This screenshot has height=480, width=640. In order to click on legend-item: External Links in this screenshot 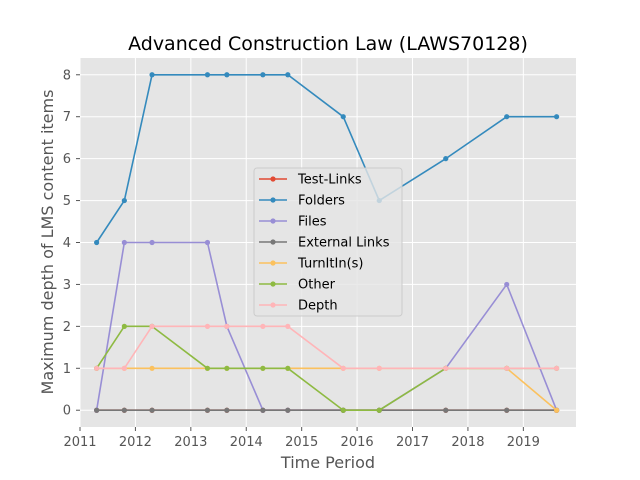, I will do `click(324, 243)`.